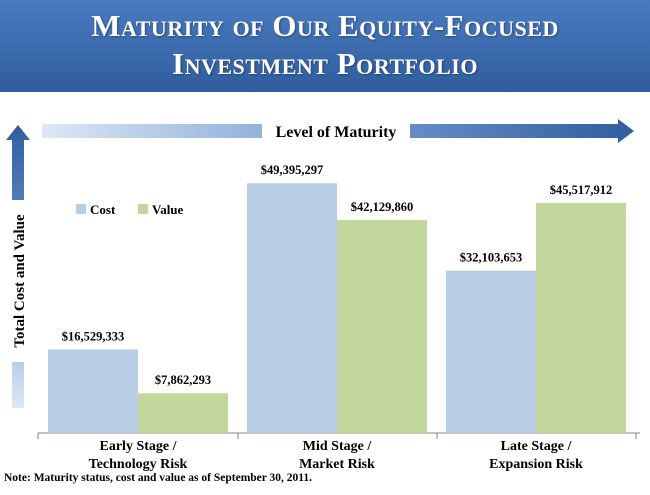  I want to click on bar-label-value-2: $45,517,912, so click(581, 190).